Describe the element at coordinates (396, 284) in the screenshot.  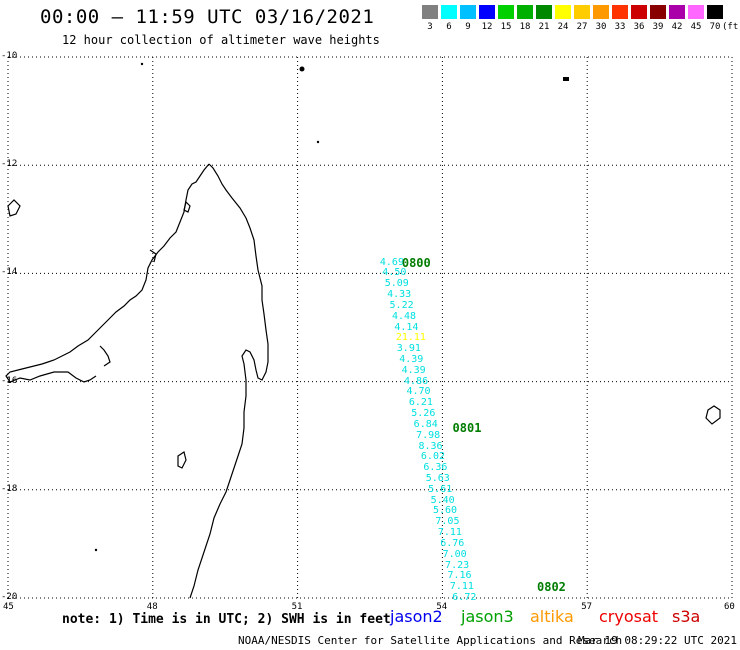
I see `swh-value: 5.09` at that location.